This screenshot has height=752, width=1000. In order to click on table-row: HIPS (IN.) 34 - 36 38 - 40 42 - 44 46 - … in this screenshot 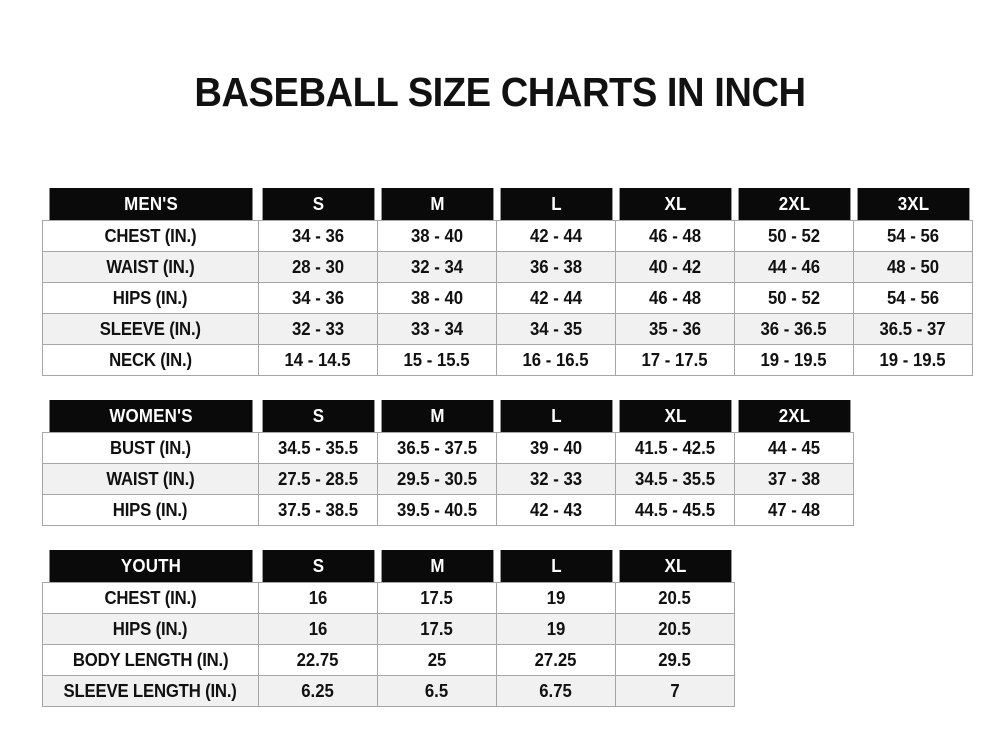, I will do `click(507, 298)`.